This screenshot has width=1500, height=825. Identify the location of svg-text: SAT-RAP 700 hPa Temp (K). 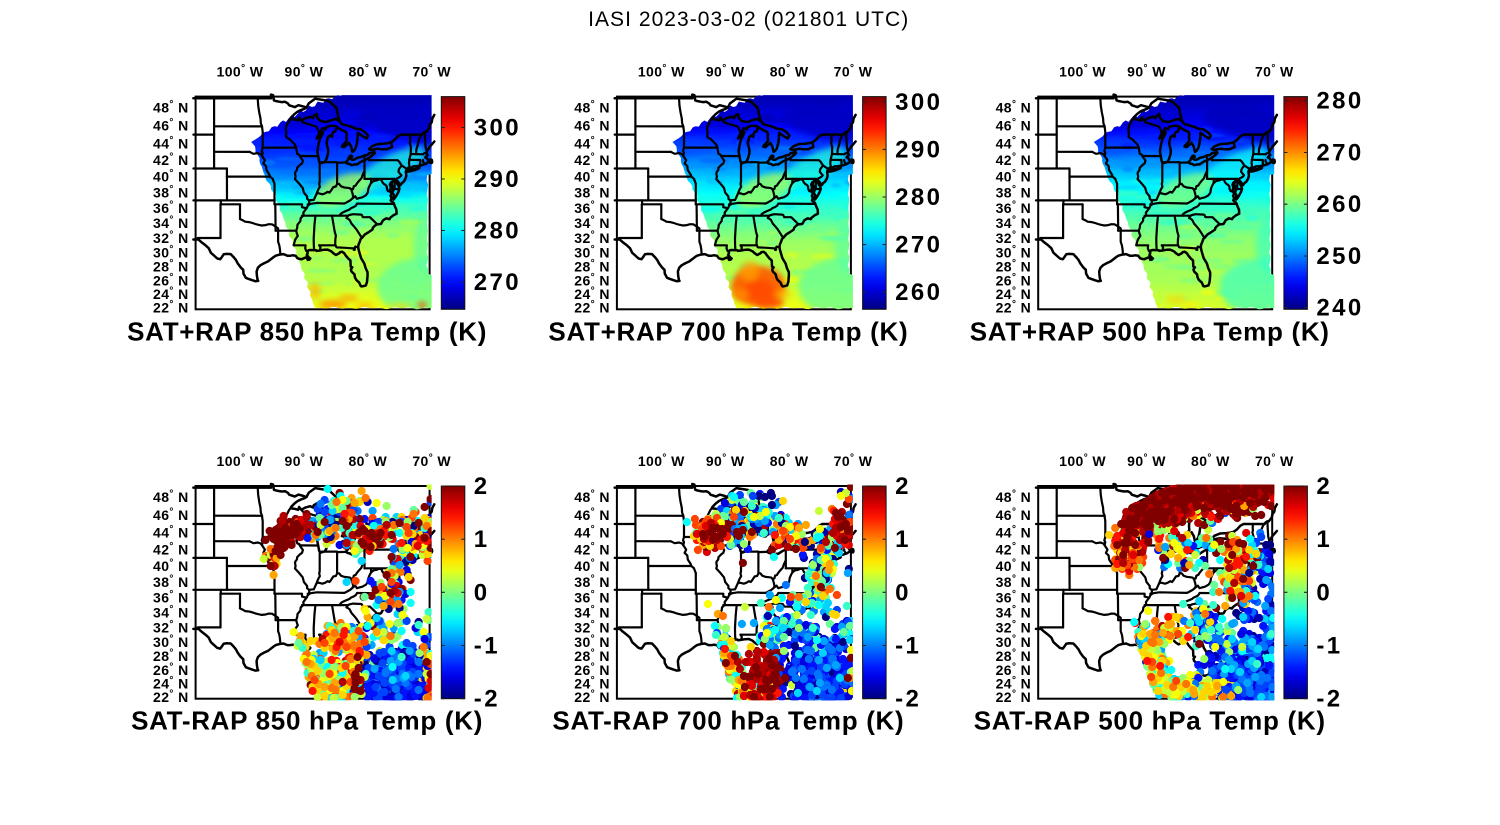
(728, 721).